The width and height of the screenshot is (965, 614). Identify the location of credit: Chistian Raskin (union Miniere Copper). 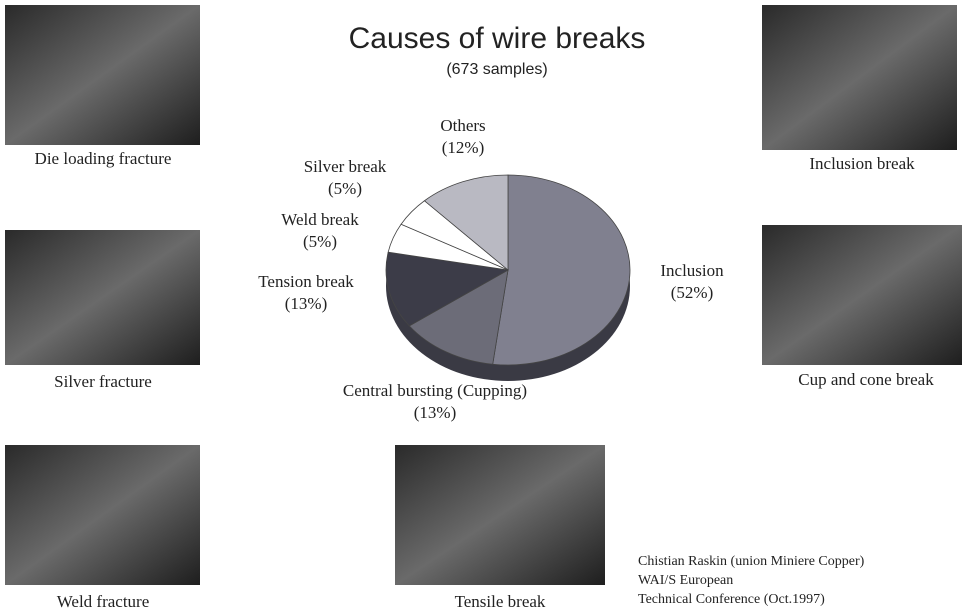
(751, 561).